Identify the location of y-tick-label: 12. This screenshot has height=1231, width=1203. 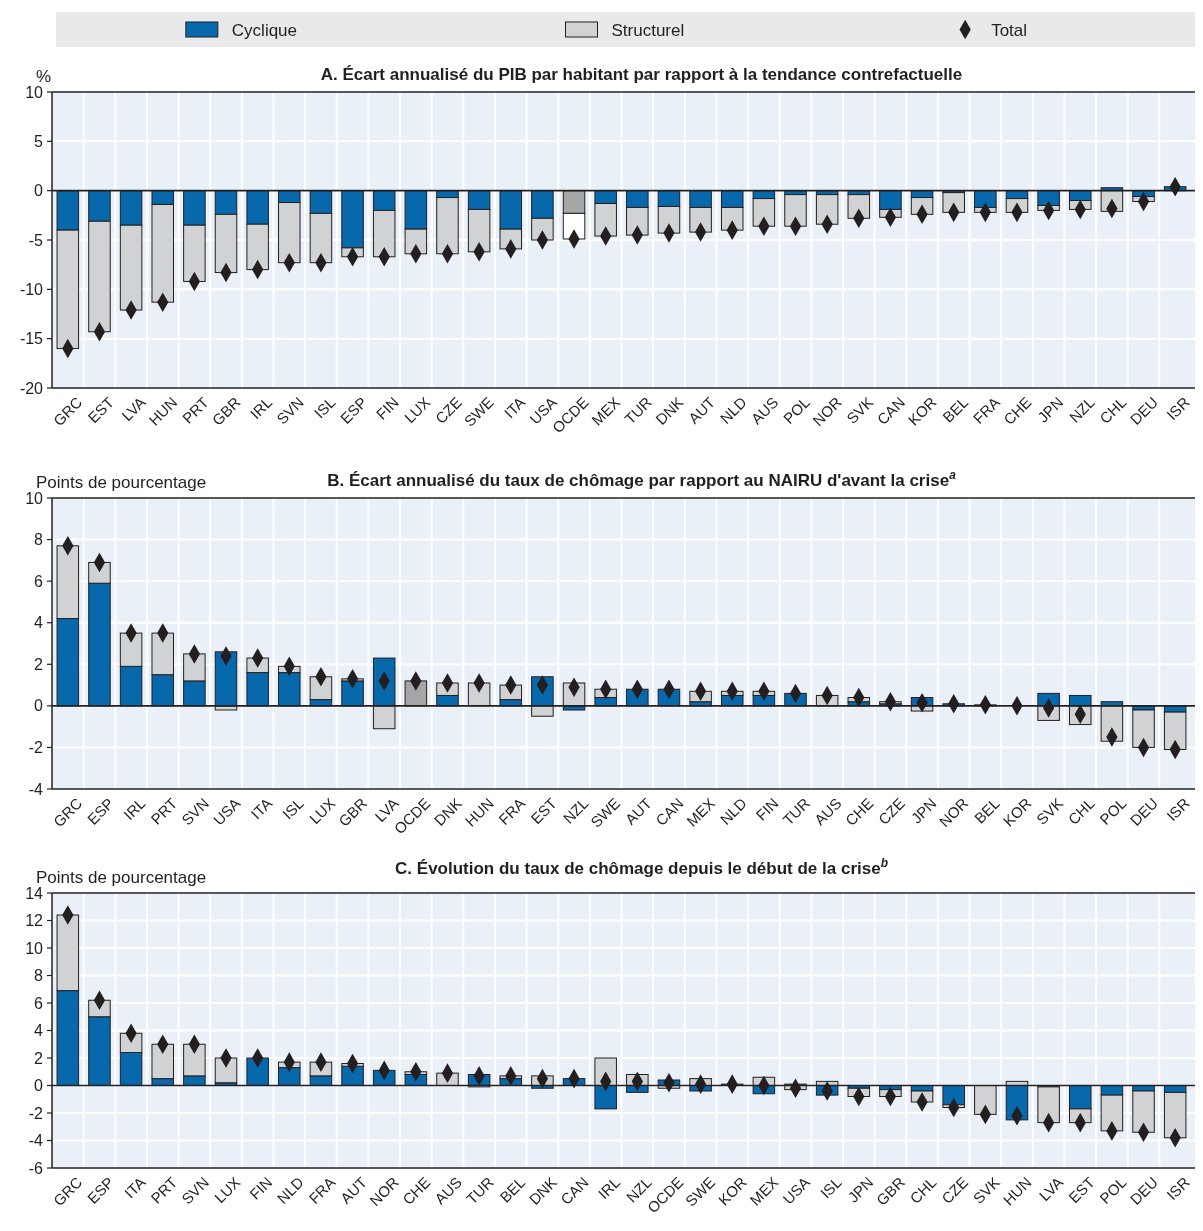
(34, 921).